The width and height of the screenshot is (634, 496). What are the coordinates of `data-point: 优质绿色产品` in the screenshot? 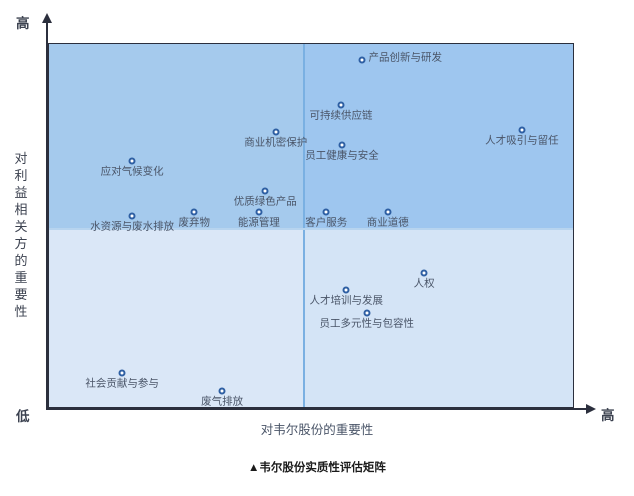 It's located at (265, 197).